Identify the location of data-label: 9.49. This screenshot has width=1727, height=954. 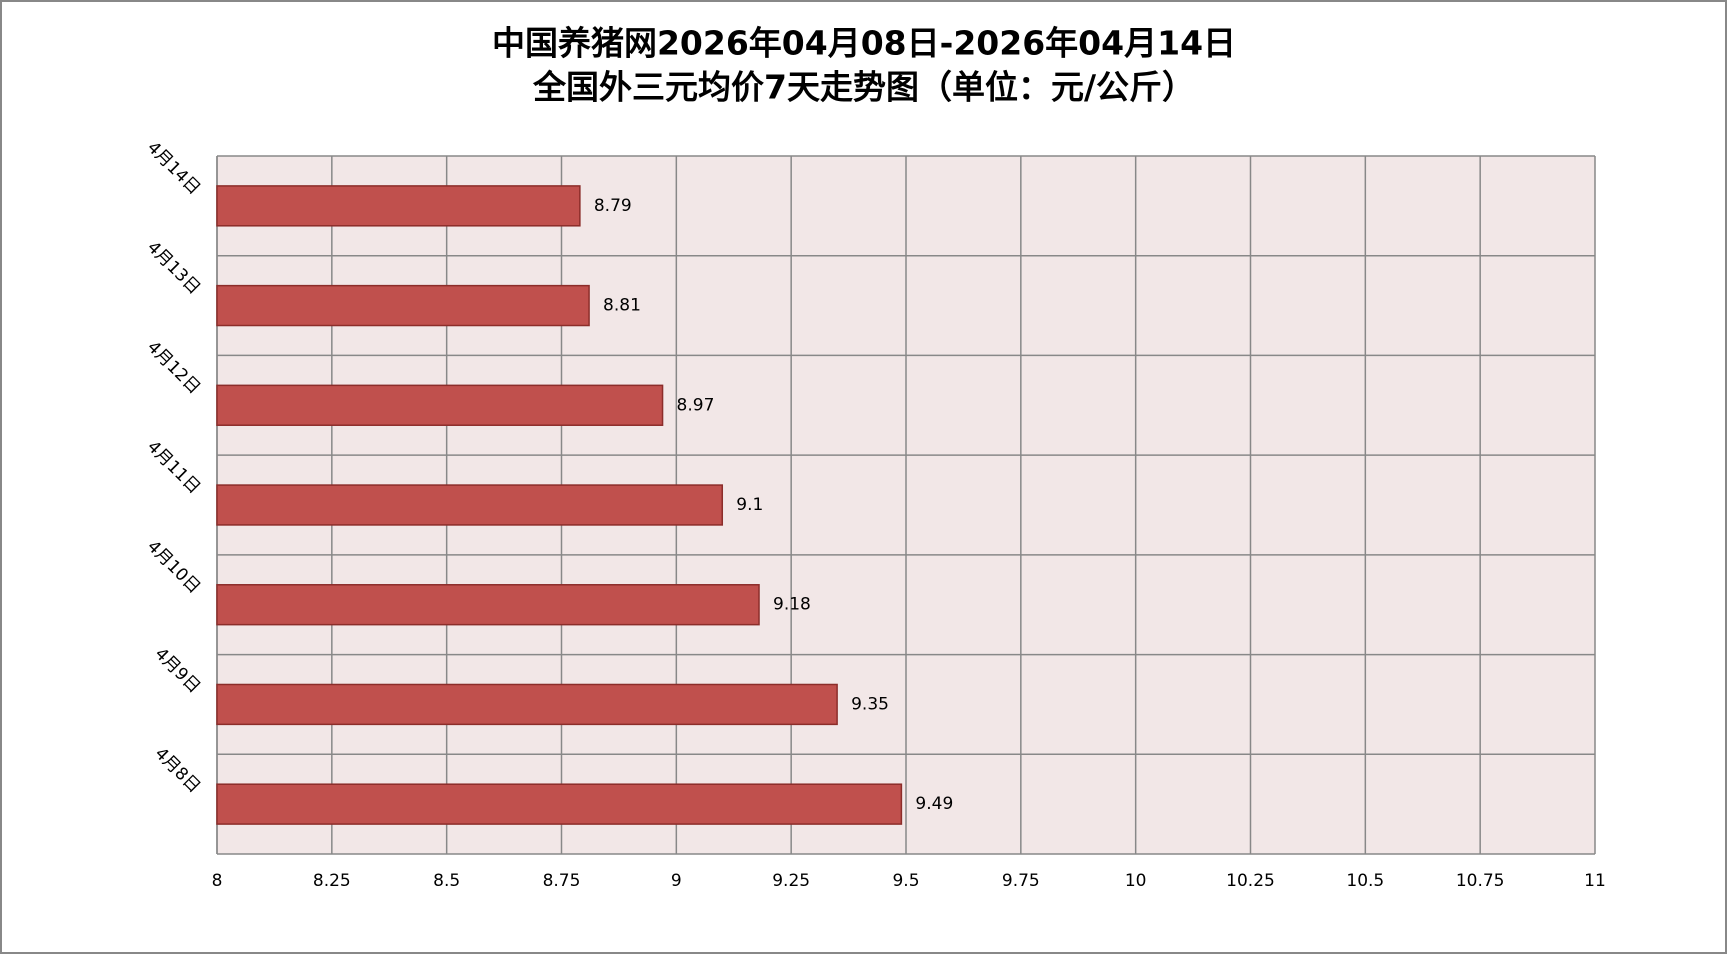
(934, 804).